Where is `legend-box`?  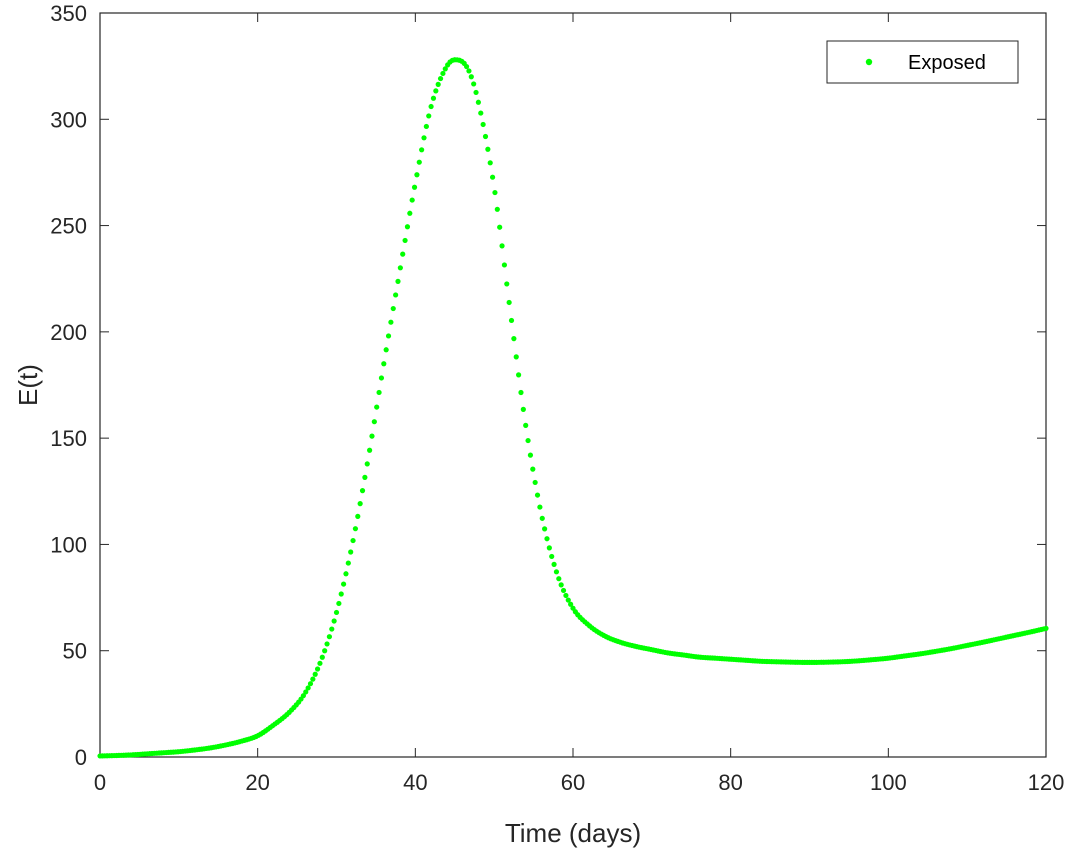 legend-box is located at coordinates (922, 62).